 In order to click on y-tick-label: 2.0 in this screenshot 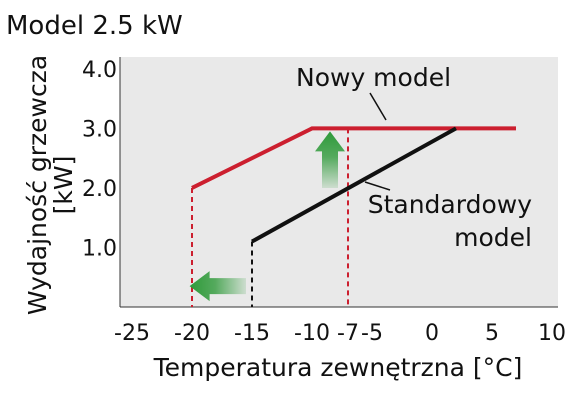, I will do `click(99, 189)`.